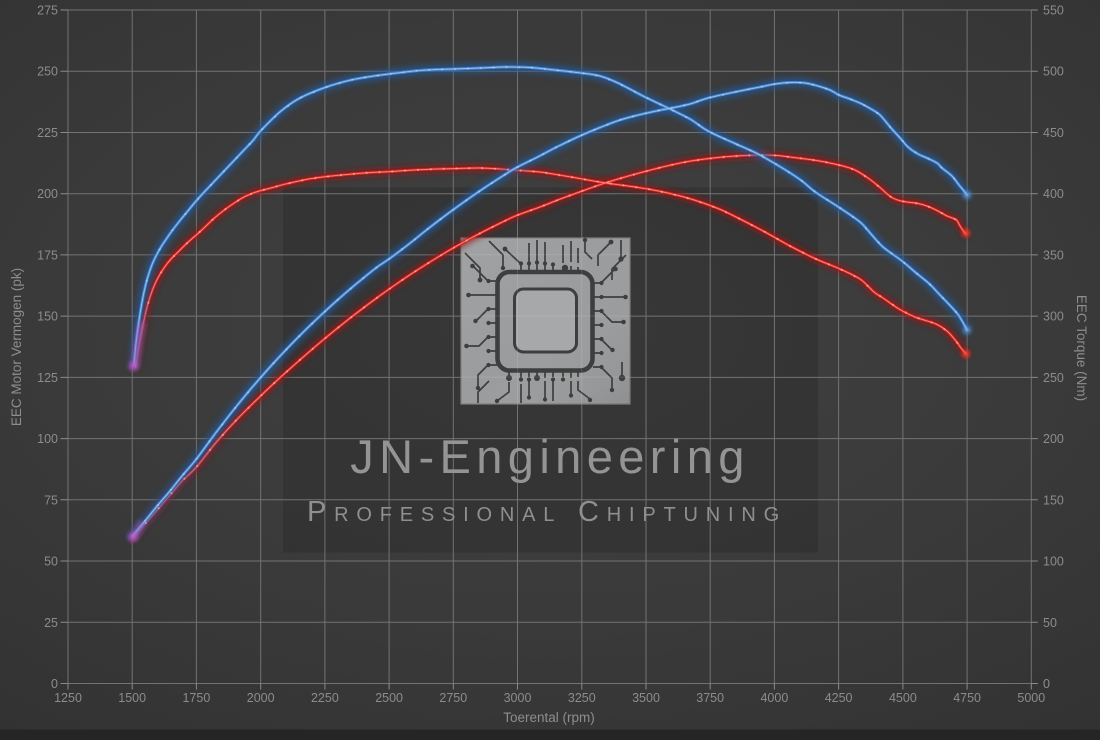  What do you see at coordinates (518, 698) in the screenshot?
I see `svg-text: 3000` at bounding box center [518, 698].